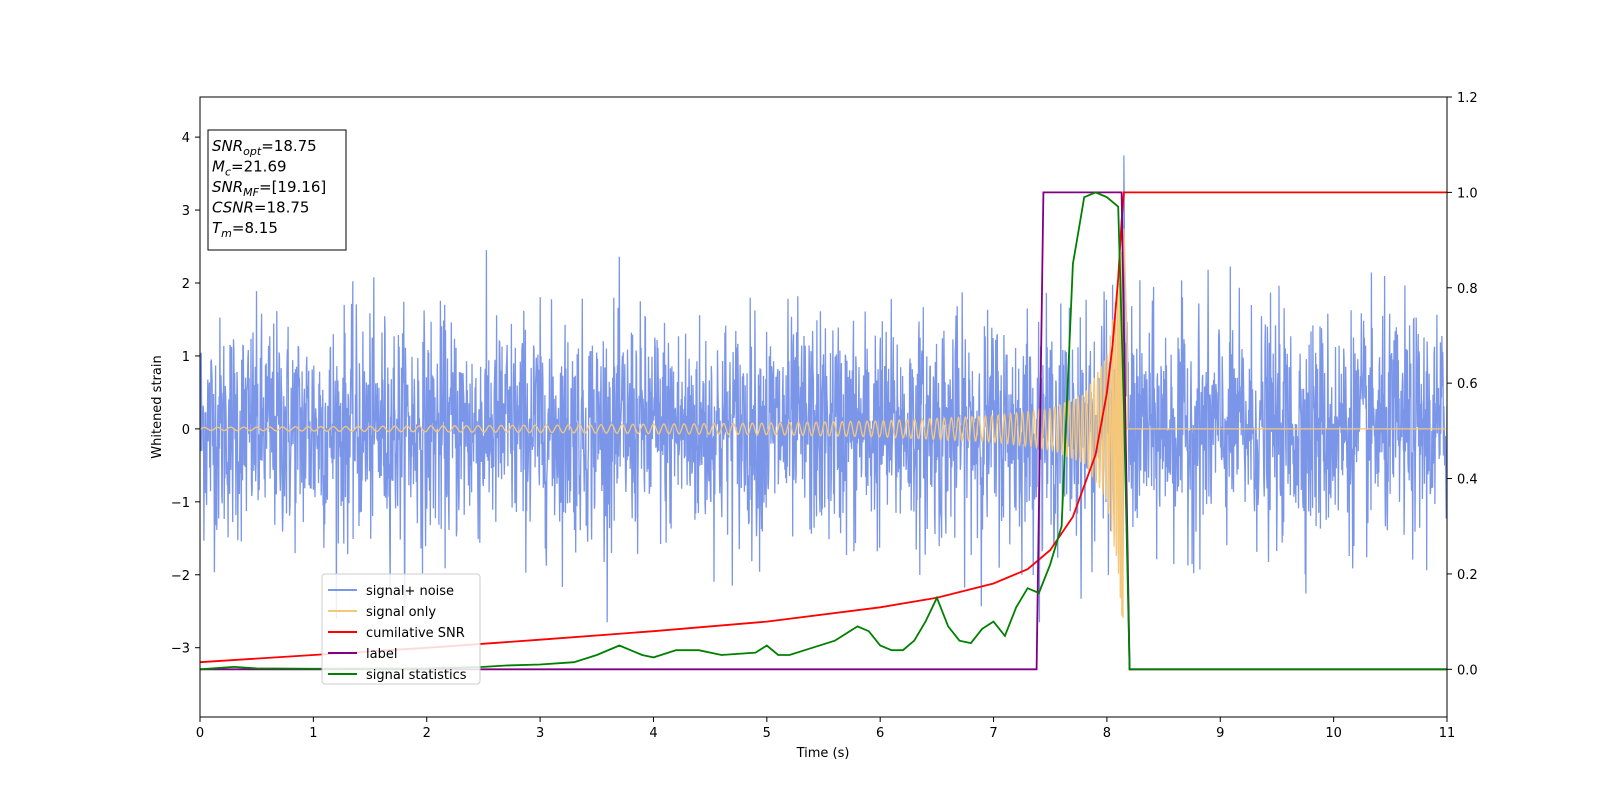  I want to click on info-box-line: SNRopt=18.75, so click(264, 147).